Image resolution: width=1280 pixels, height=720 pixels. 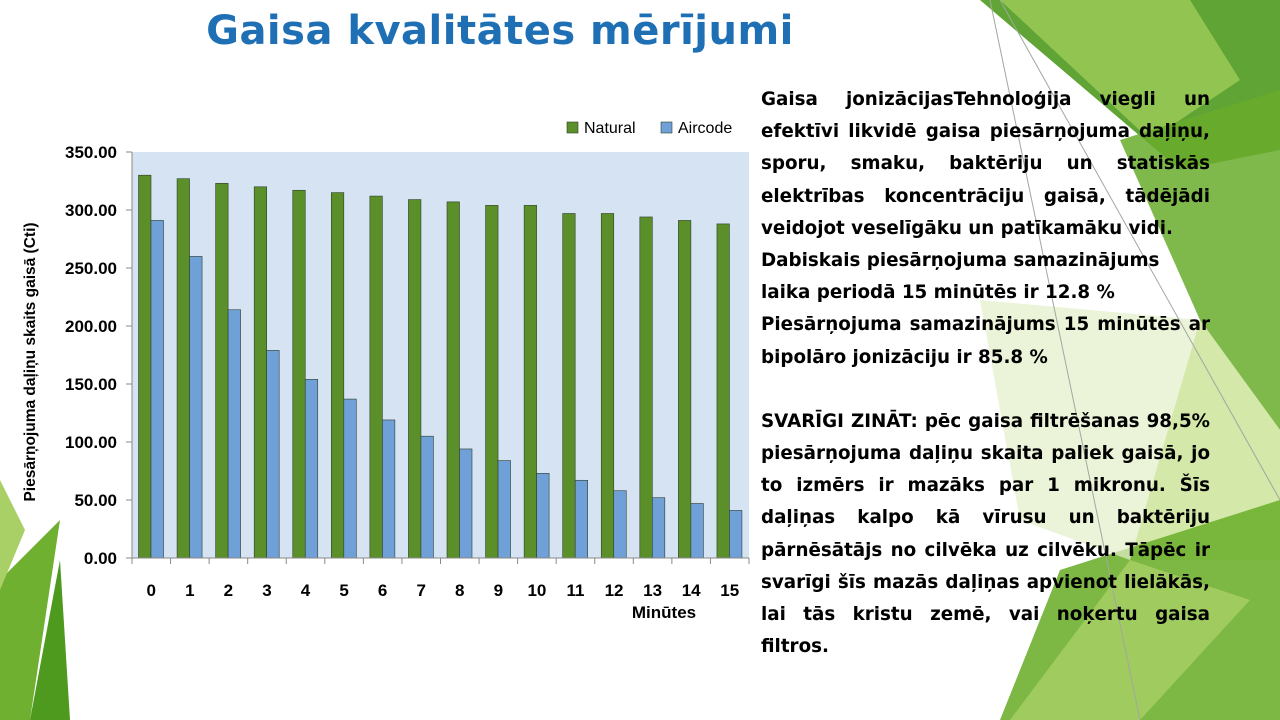 What do you see at coordinates (100, 558) in the screenshot?
I see `y-tick-label: 0.00` at bounding box center [100, 558].